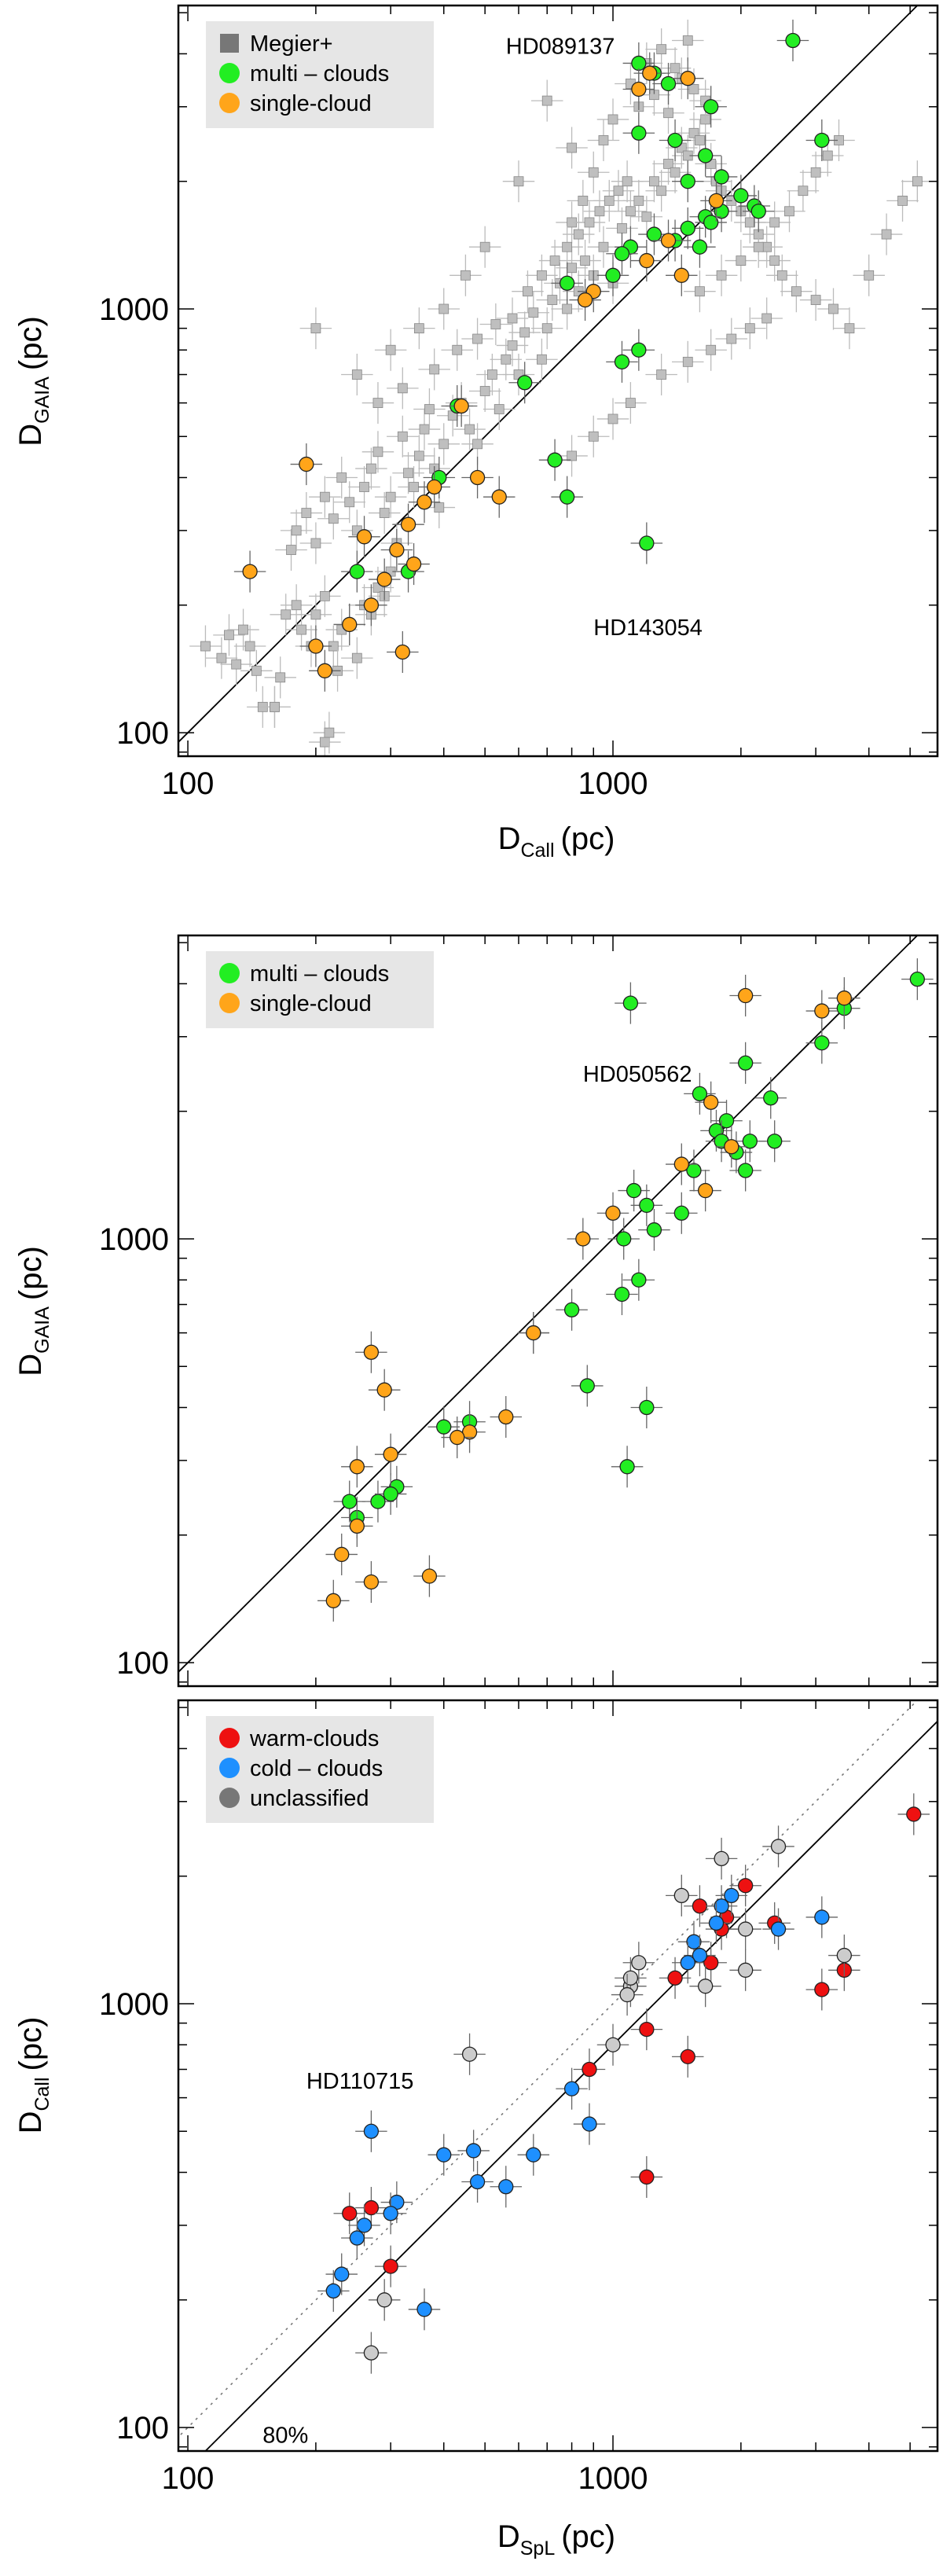  What do you see at coordinates (134, 2004) in the screenshot?
I see `y-tick-label: 1000` at bounding box center [134, 2004].